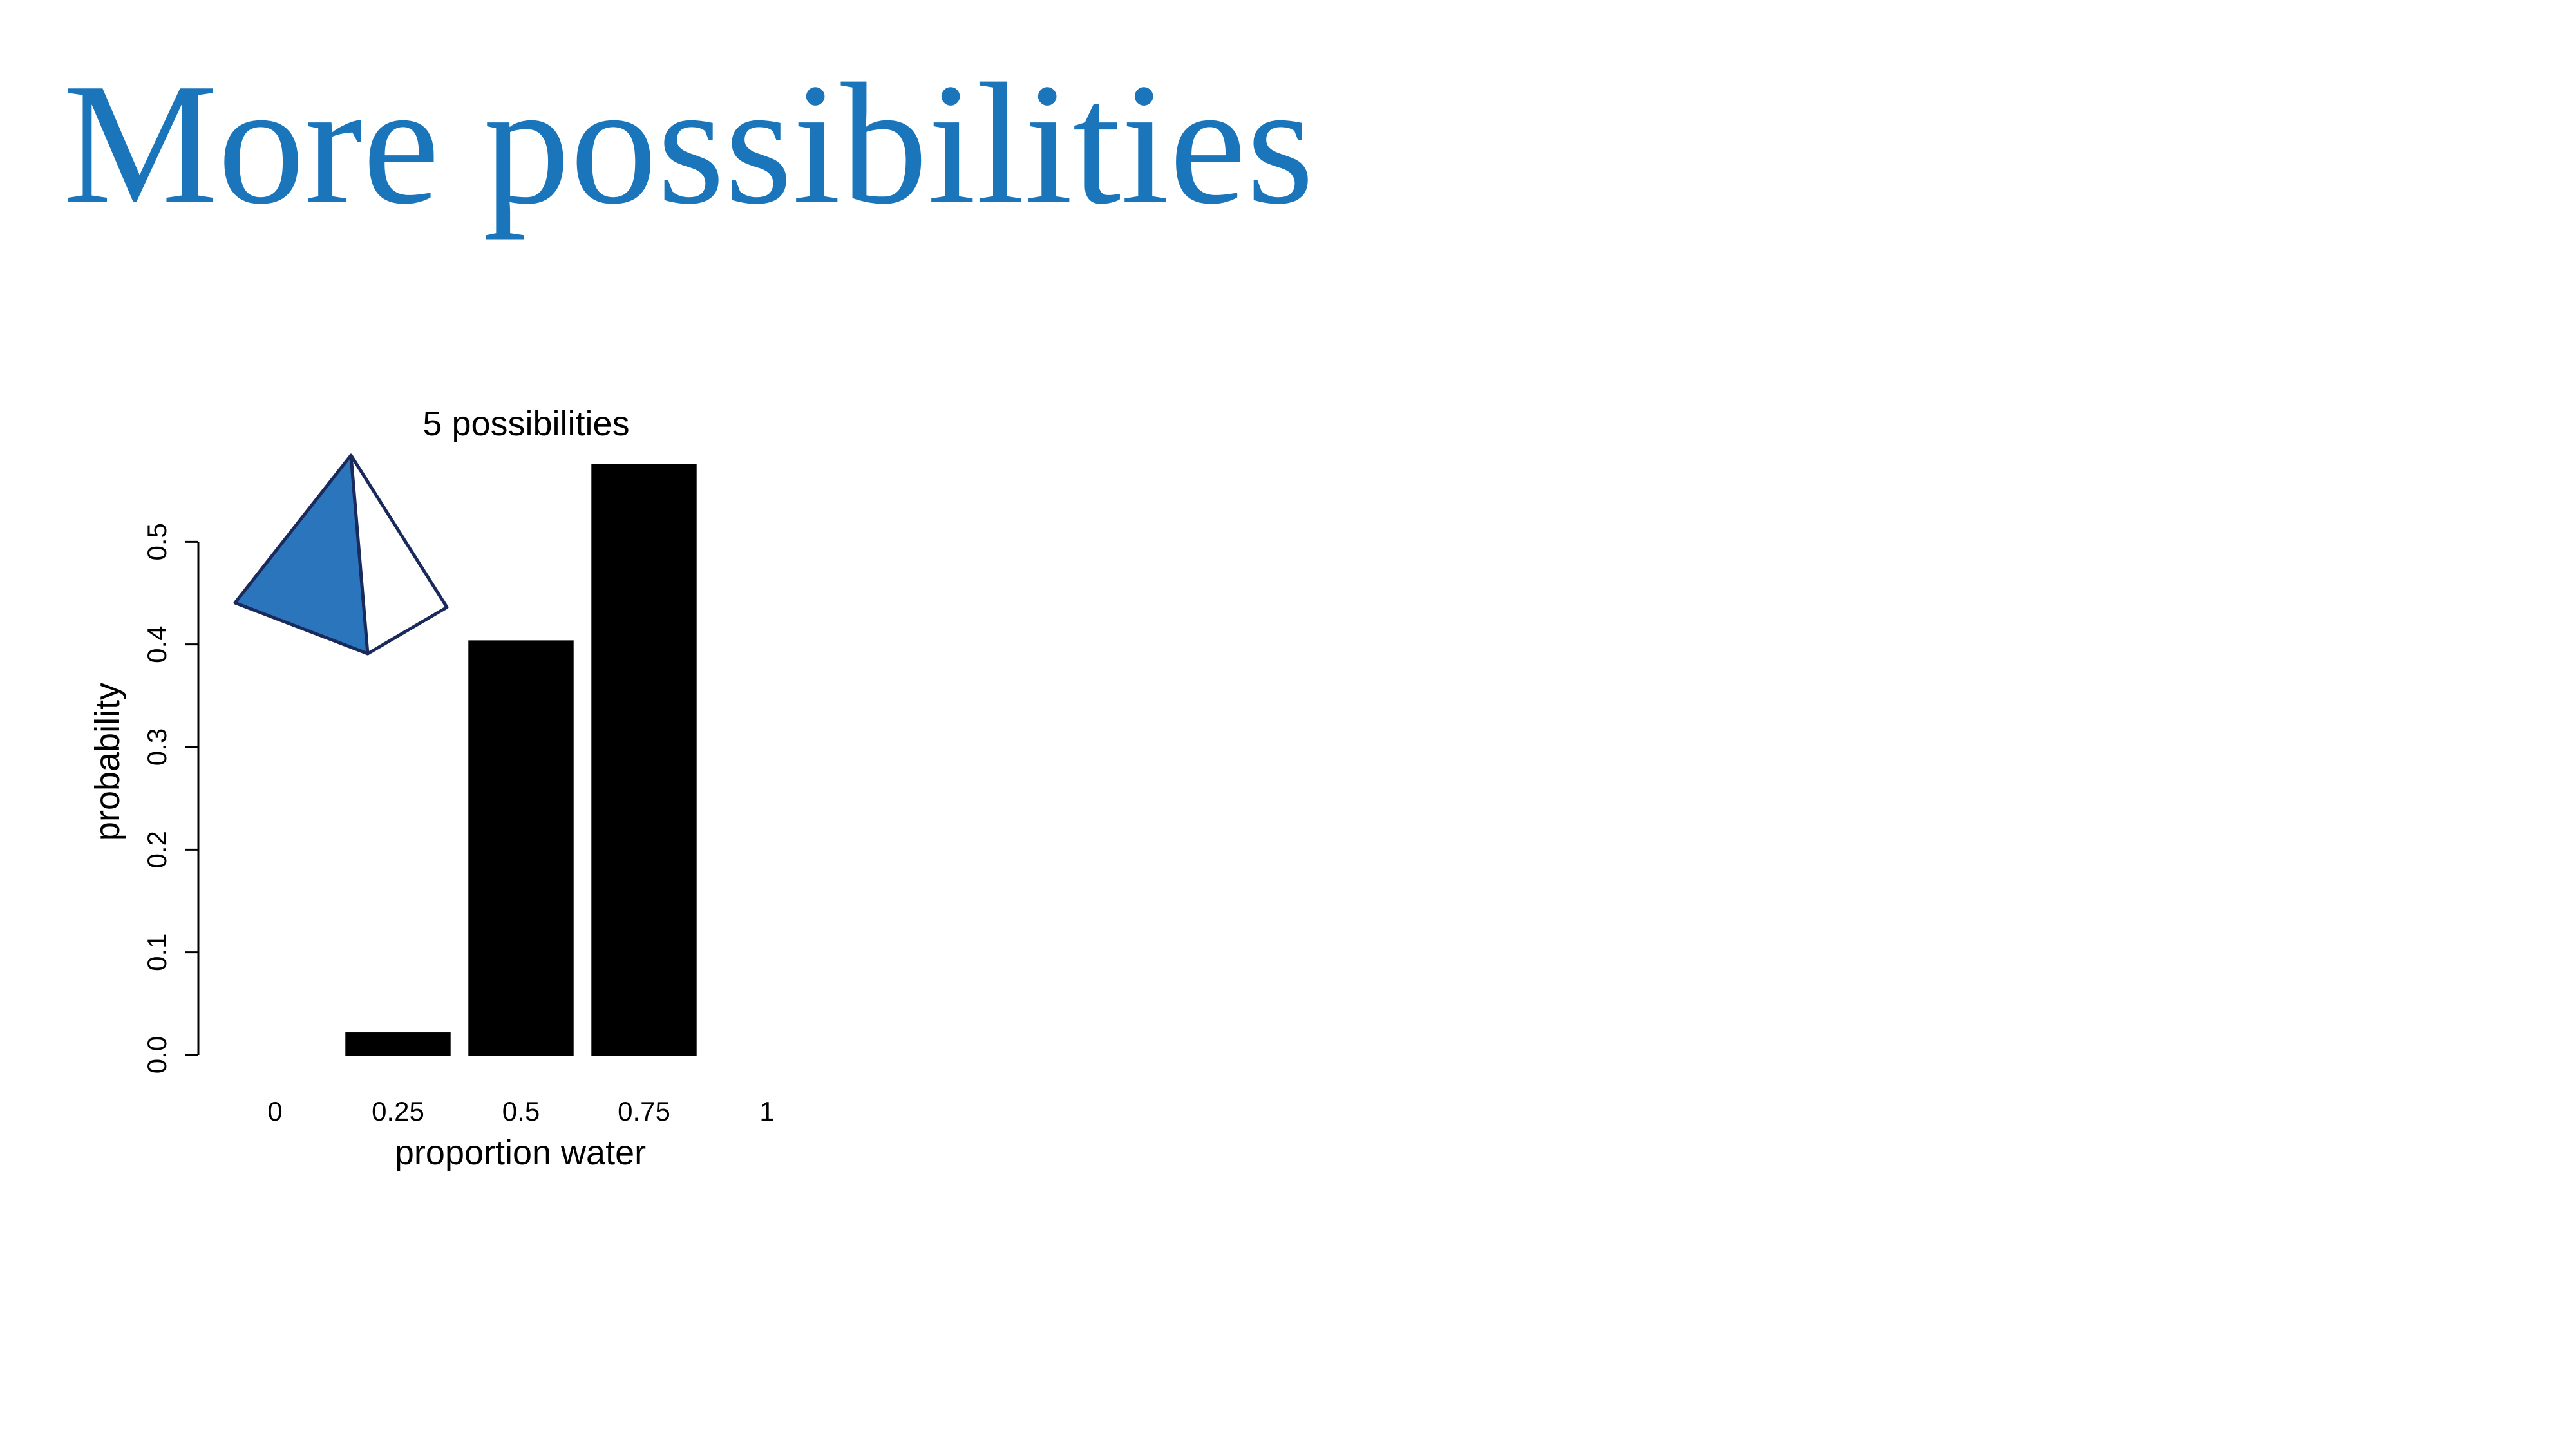 The image size is (2576, 1449). I want to click on x-tick-label: 0, so click(274, 1111).